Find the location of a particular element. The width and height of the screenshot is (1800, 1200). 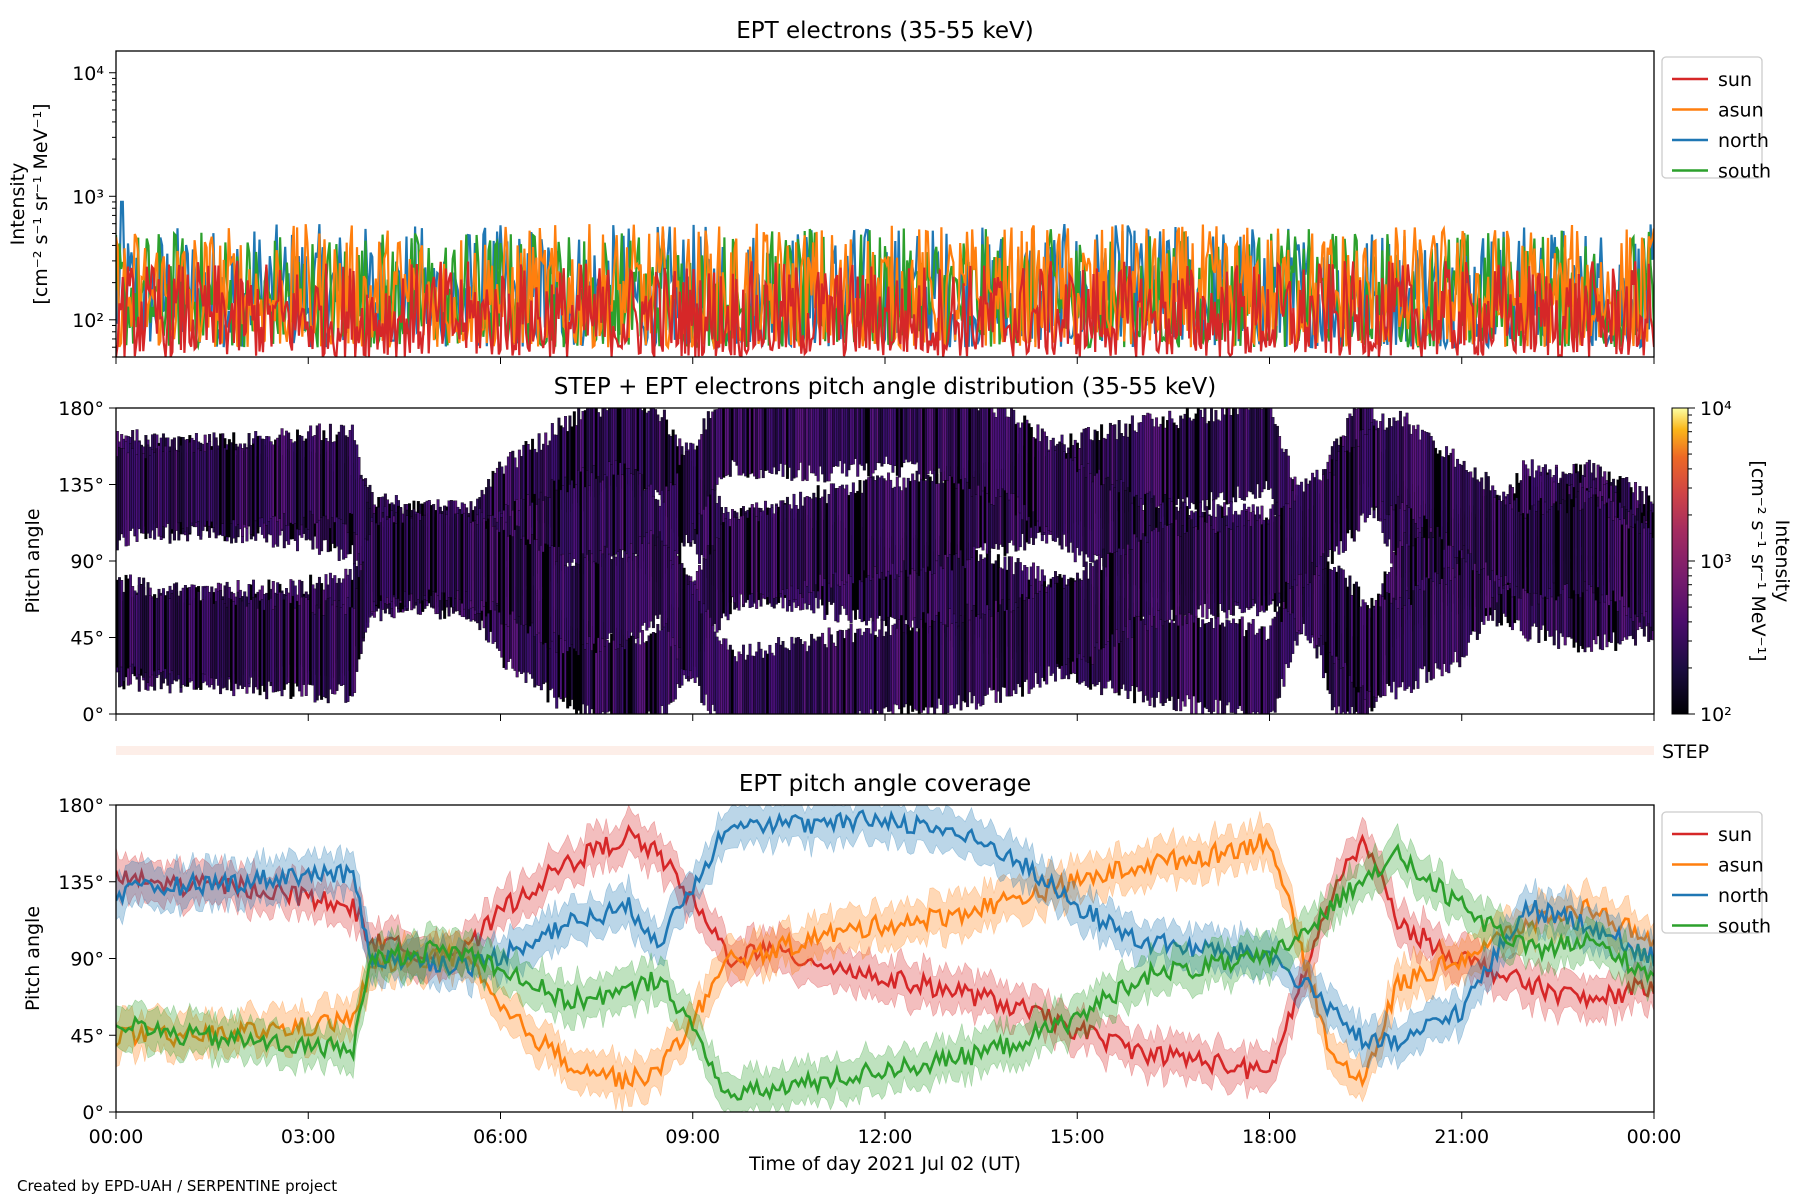

panel3-legend-label-sun: sun is located at coordinates (1735, 835).